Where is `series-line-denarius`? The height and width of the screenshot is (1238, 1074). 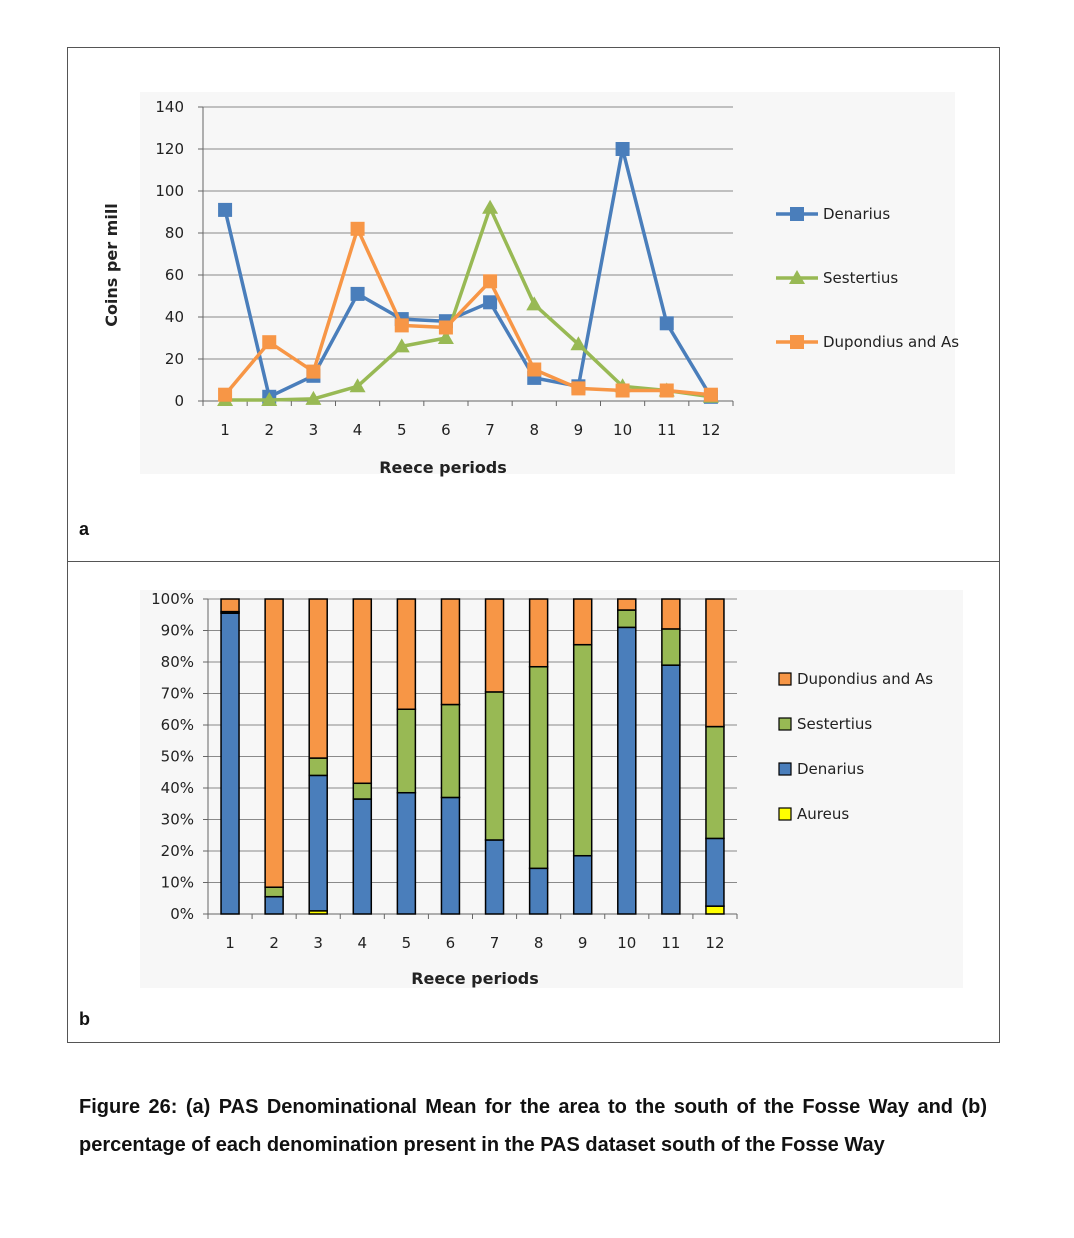
series-line-denarius is located at coordinates (468, 273).